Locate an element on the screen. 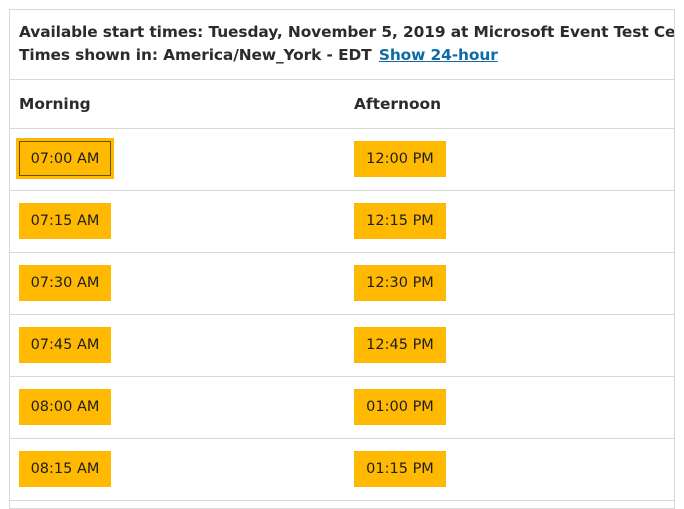 This screenshot has width=684, height=509. afternoon-column-heading: Afternoon is located at coordinates (398, 104).